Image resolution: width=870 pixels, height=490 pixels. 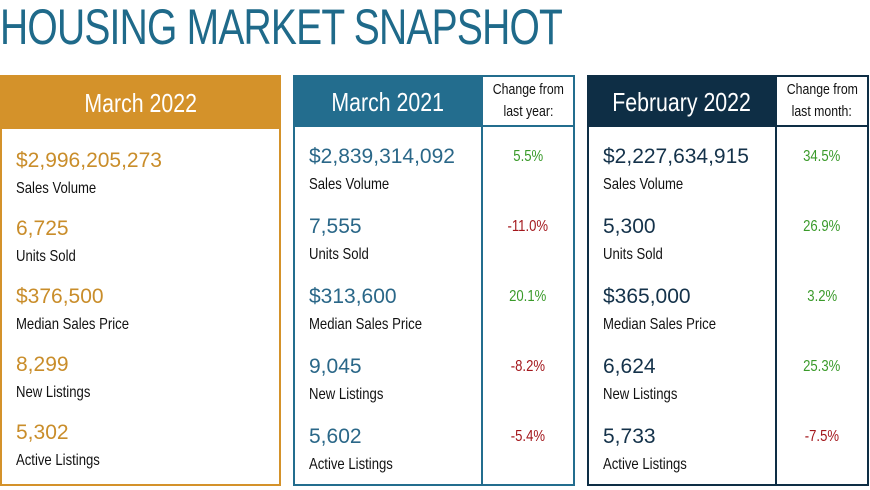 I want to click on change-value: 5.5%, so click(x=528, y=156).